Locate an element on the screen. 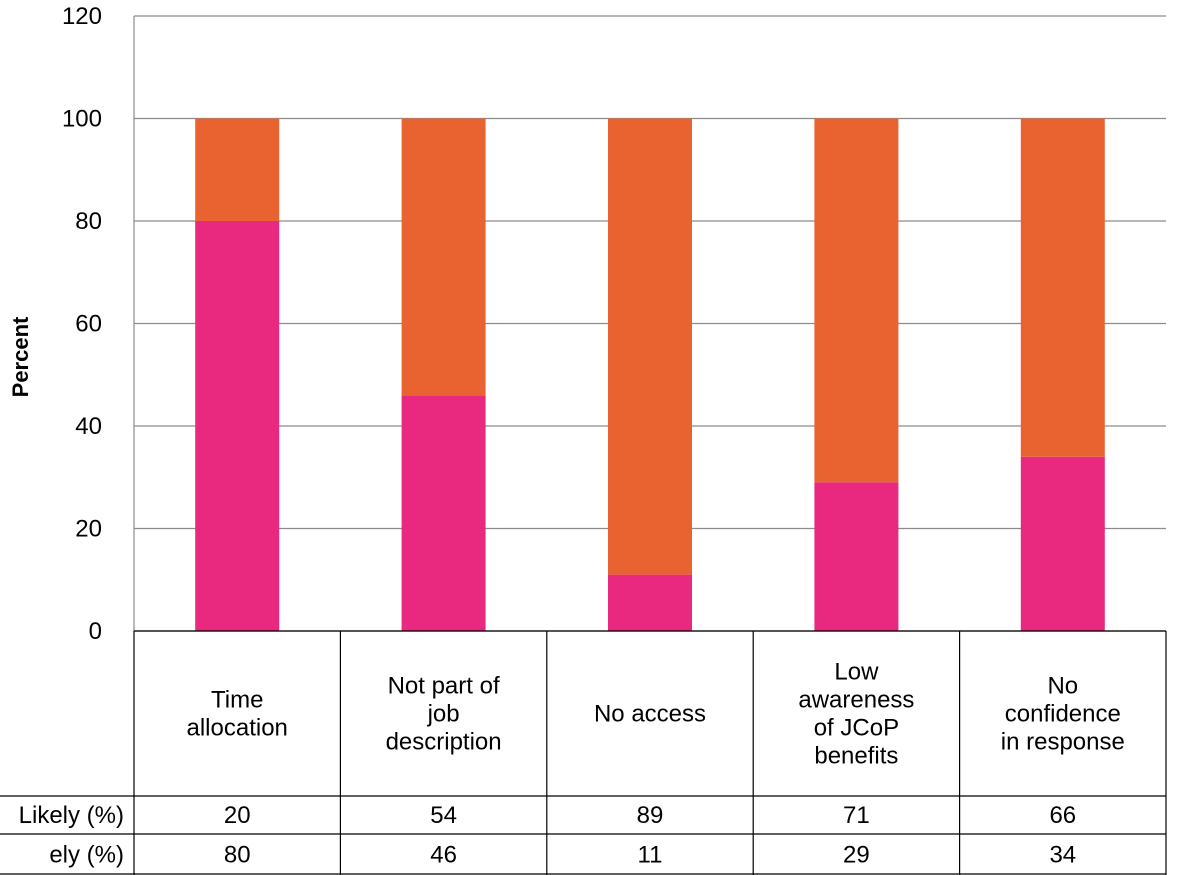  y-tick-label: 100 is located at coordinates (82, 119).